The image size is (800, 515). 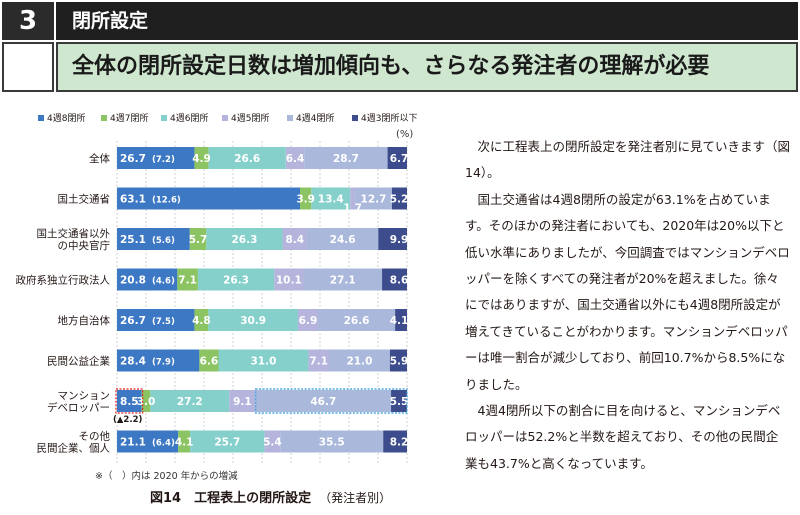 What do you see at coordinates (628, 160) in the screenshot?
I see `paragraph: 次に工程表上の閉所設定を発注者別に見ていきます（図14）。` at bounding box center [628, 160].